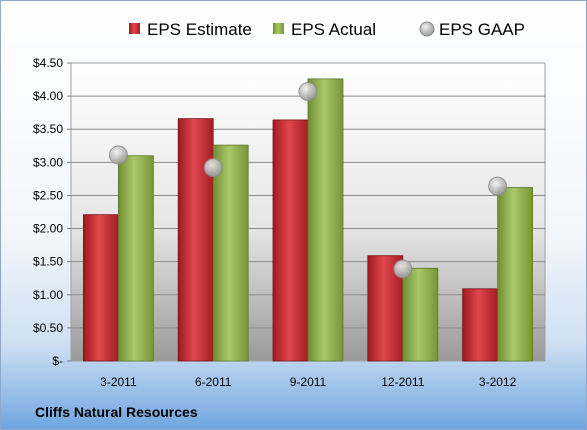 The height and width of the screenshot is (430, 587). Describe the element at coordinates (48, 262) in the screenshot. I see `y-tick-label: $1.50` at that location.